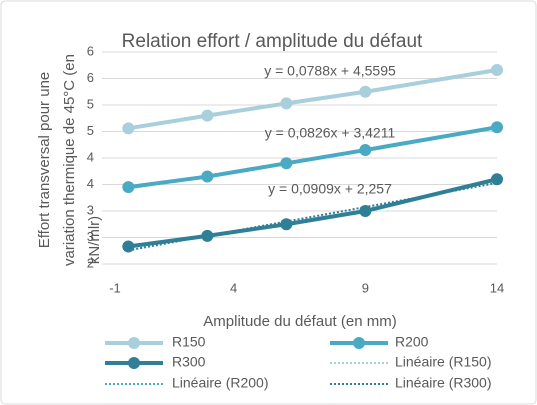 The height and width of the screenshot is (405, 537). Describe the element at coordinates (44, 160) in the screenshot. I see `y-axis-label: Effort transversal pour une` at that location.